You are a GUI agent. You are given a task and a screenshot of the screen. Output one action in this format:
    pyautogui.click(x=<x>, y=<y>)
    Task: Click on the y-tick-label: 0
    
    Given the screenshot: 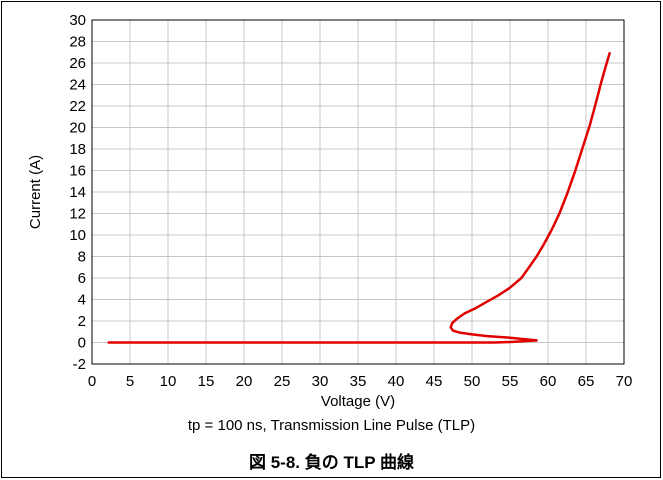 What is the action you would take?
    pyautogui.click(x=82, y=343)
    